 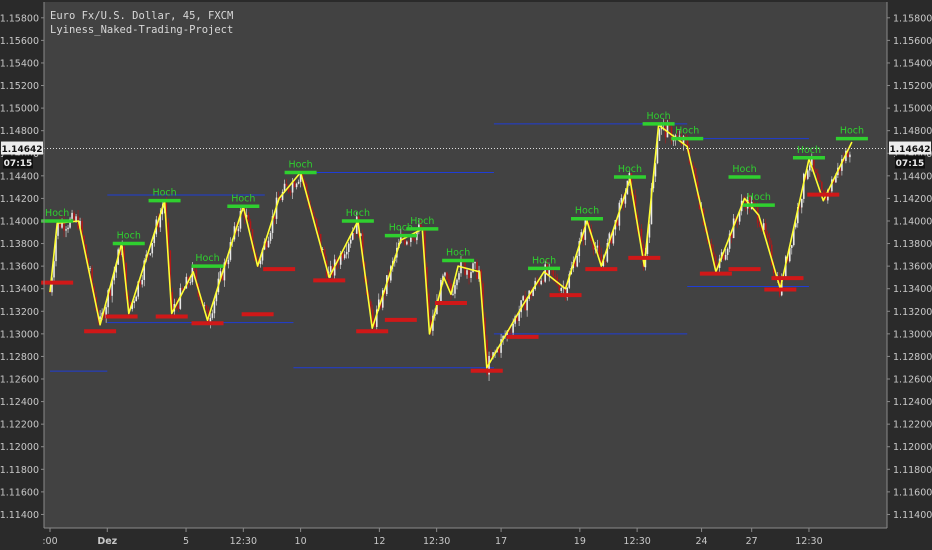 I want to click on y-tick-label-right: 1.14800, so click(x=912, y=131).